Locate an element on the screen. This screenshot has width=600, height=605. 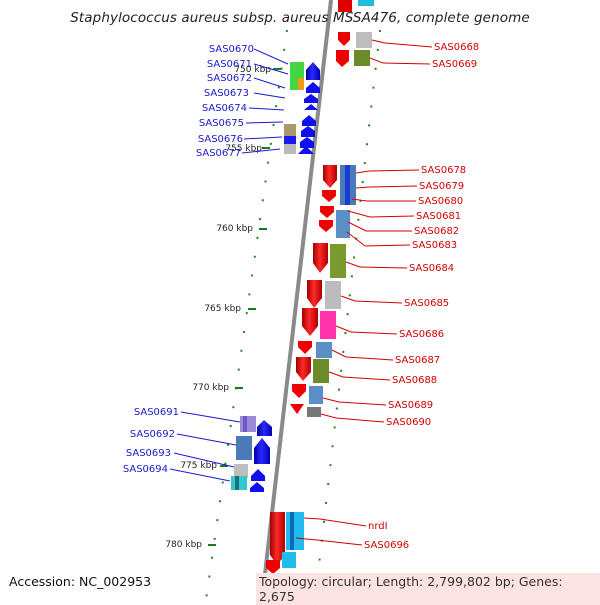
gene-label: SAS0679 is located at coordinates (441, 186).